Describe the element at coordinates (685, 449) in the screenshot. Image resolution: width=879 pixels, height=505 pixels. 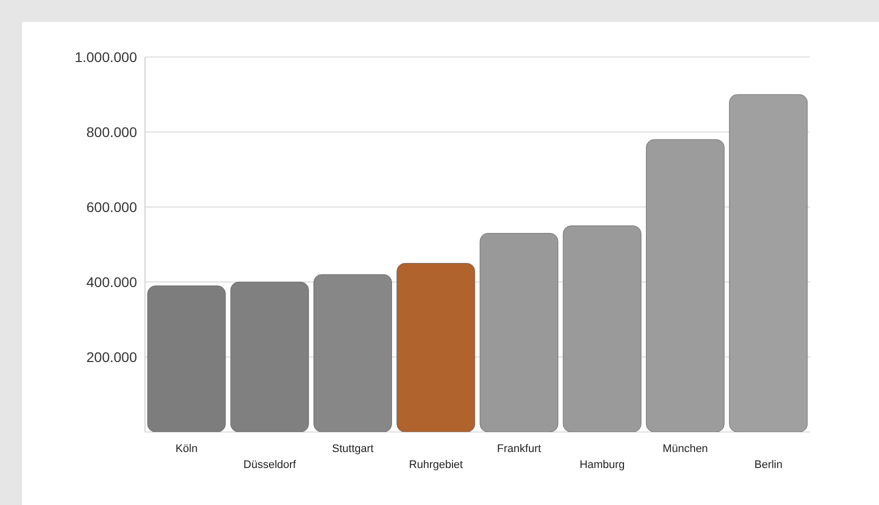
I see `x-tick-label: München` at that location.